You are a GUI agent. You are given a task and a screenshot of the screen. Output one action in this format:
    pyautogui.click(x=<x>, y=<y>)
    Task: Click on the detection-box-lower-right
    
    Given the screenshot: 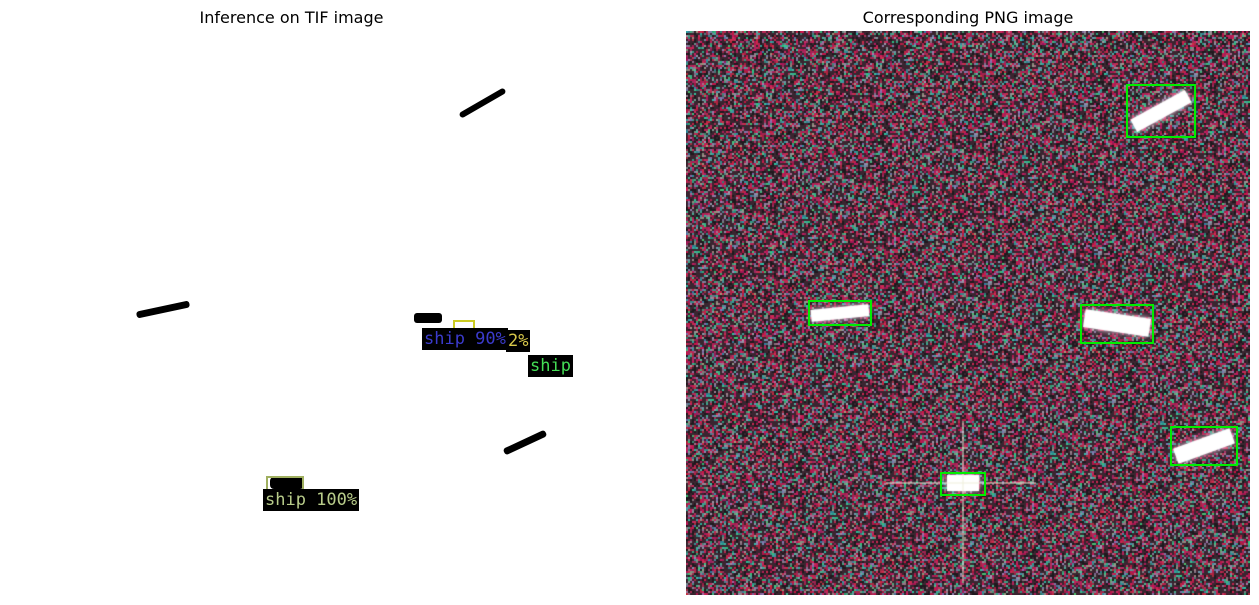 What is the action you would take?
    pyautogui.click(x=1204, y=446)
    